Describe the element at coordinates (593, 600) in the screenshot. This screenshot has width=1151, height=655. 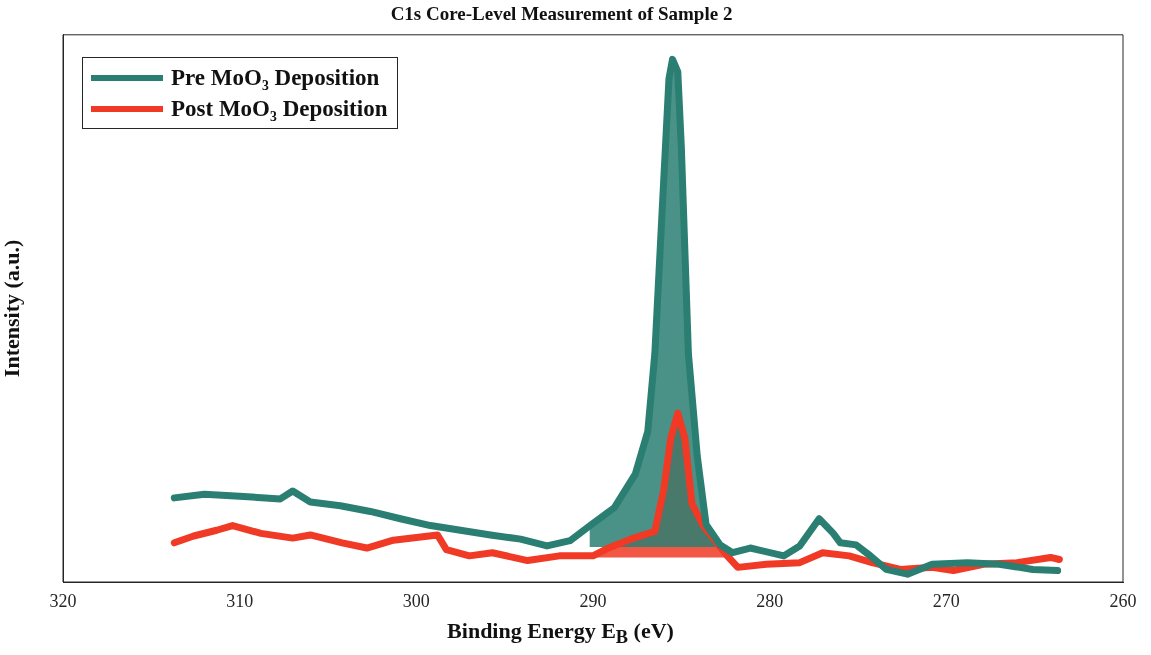
I see `x-tick-label: 290` at that location.